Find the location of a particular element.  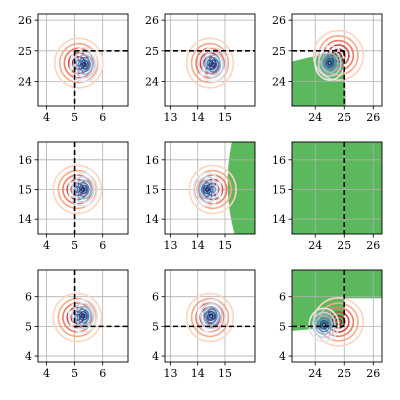

x-tick-label: 4 is located at coordinates (46, 117).